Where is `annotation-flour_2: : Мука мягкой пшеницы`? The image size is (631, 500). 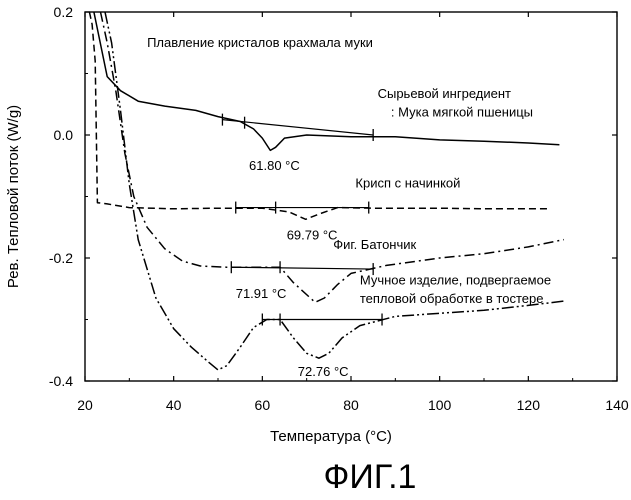
annotation-flour_2: : Мука мягкой пшеницы is located at coordinates (462, 112).